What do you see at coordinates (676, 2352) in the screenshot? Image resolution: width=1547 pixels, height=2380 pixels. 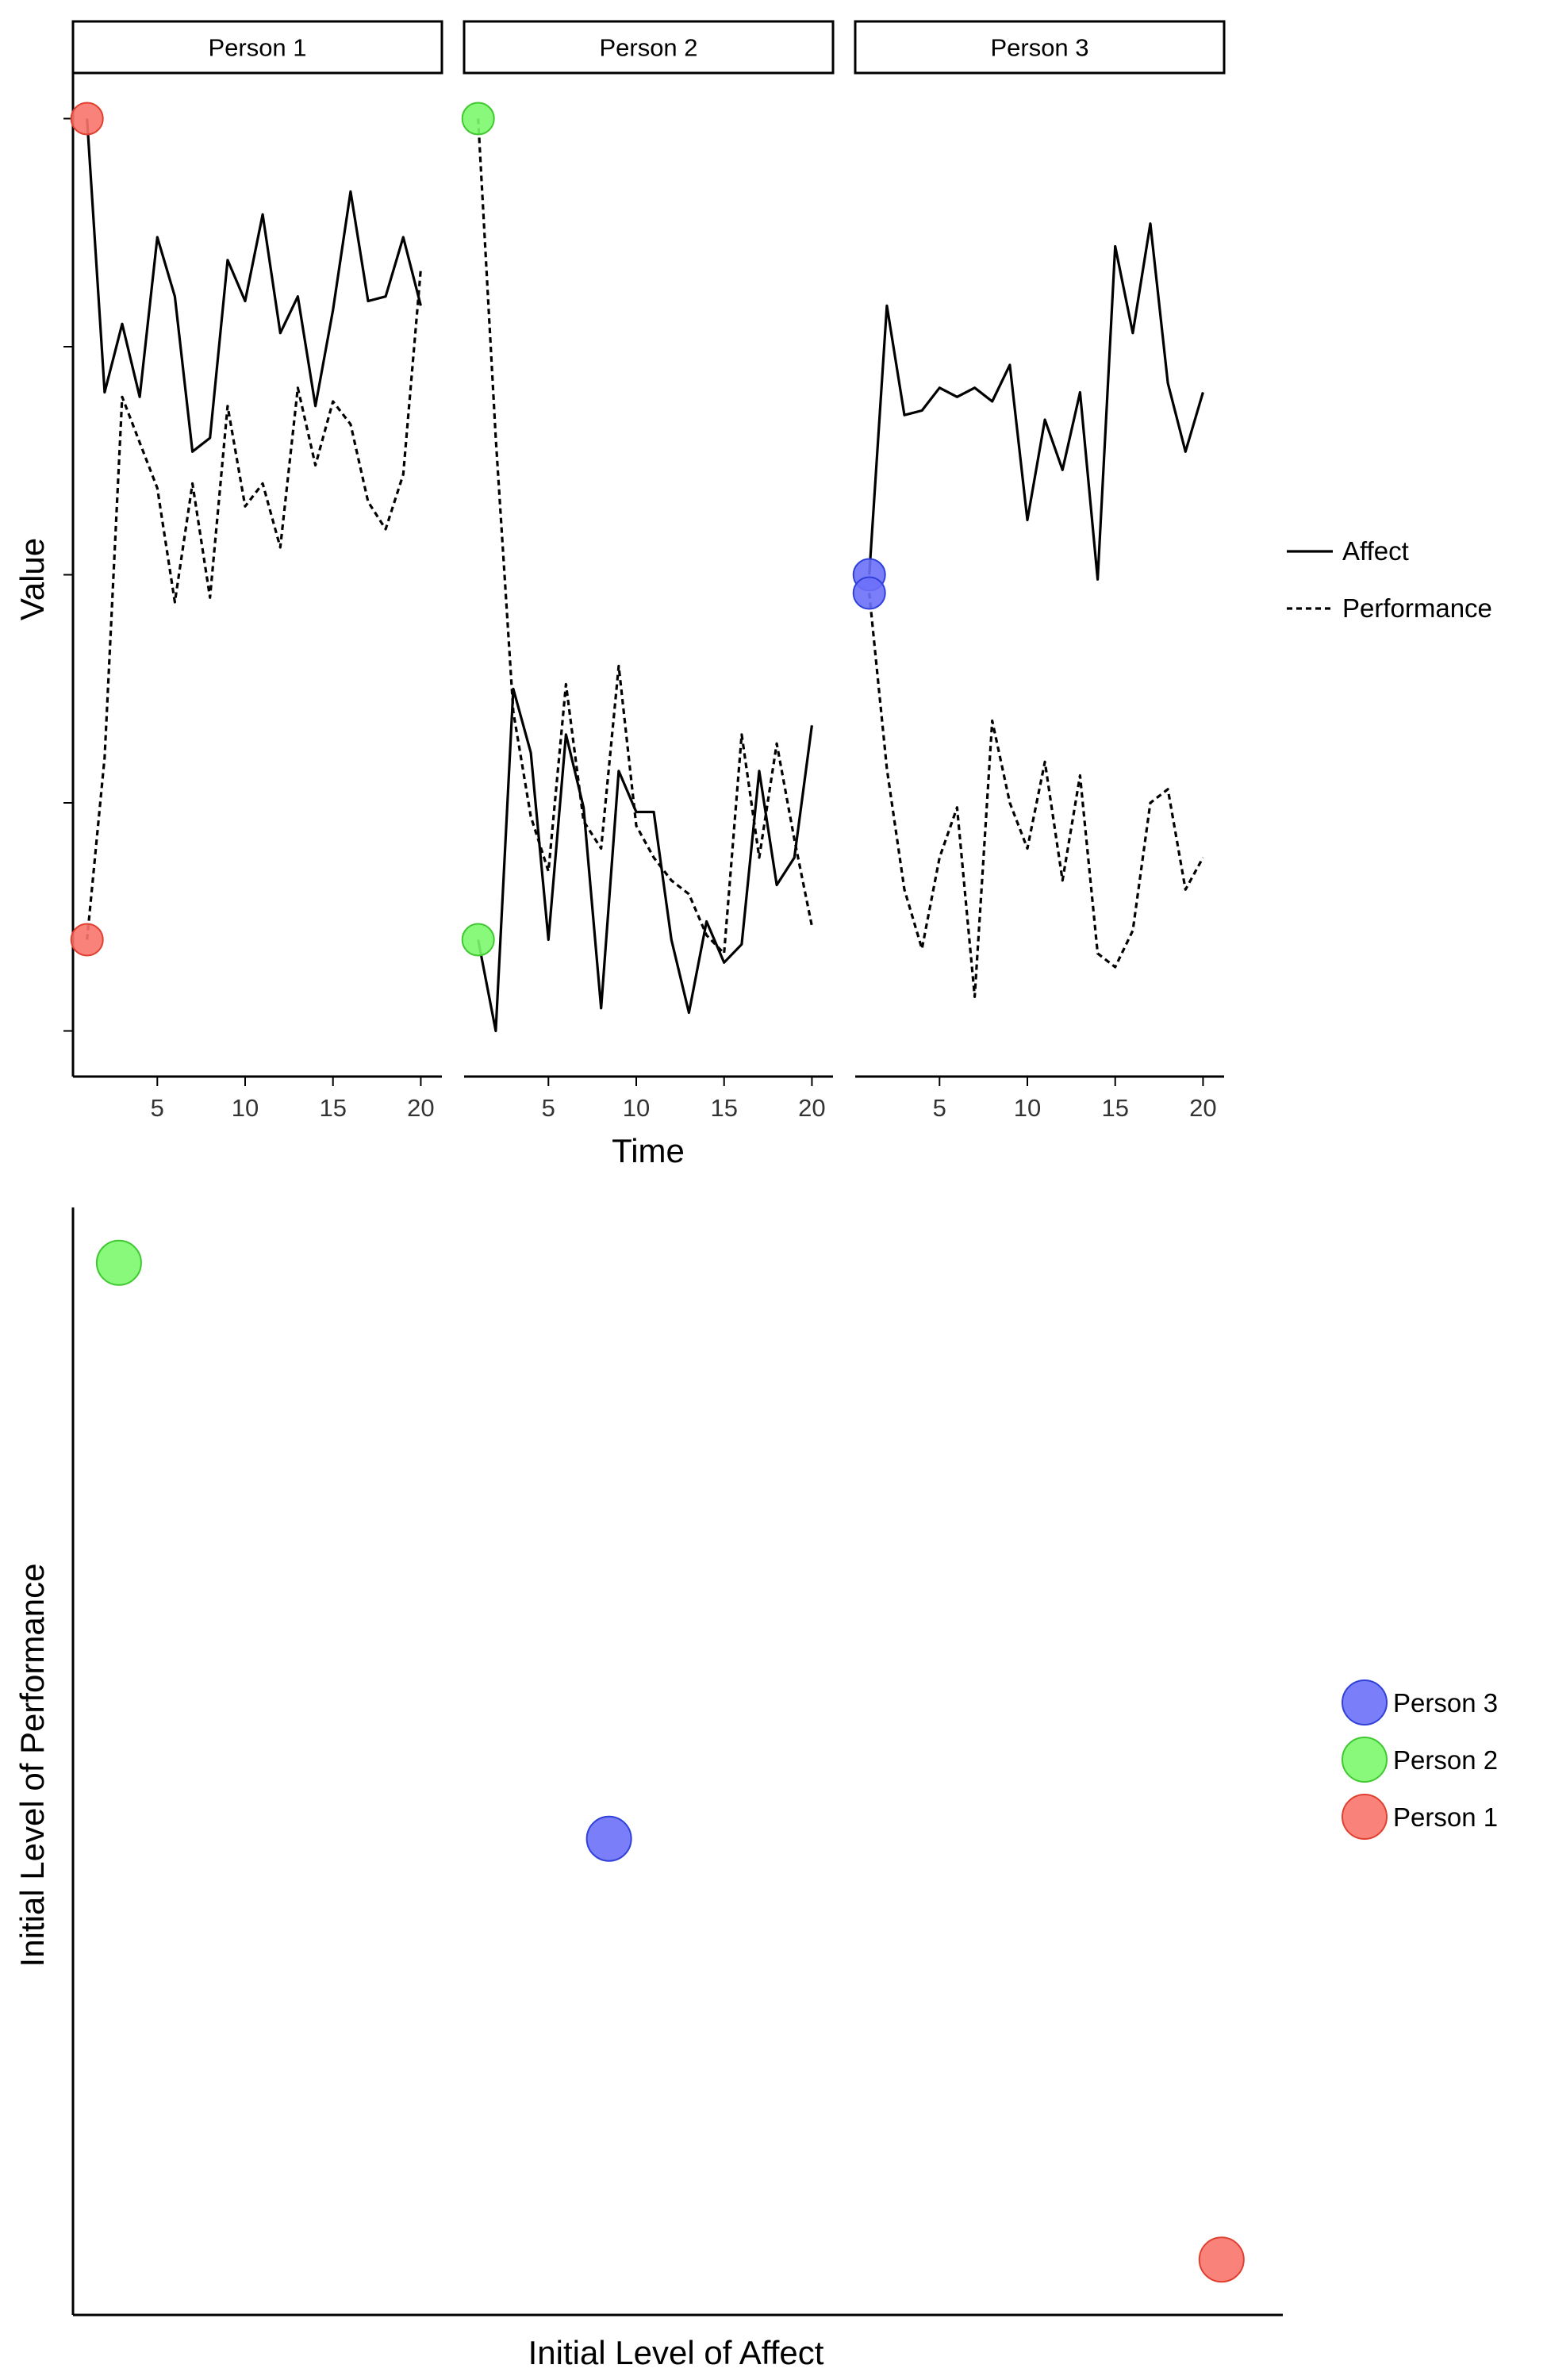 I see `x-axis-title: Initial Level of Affect` at bounding box center [676, 2352].